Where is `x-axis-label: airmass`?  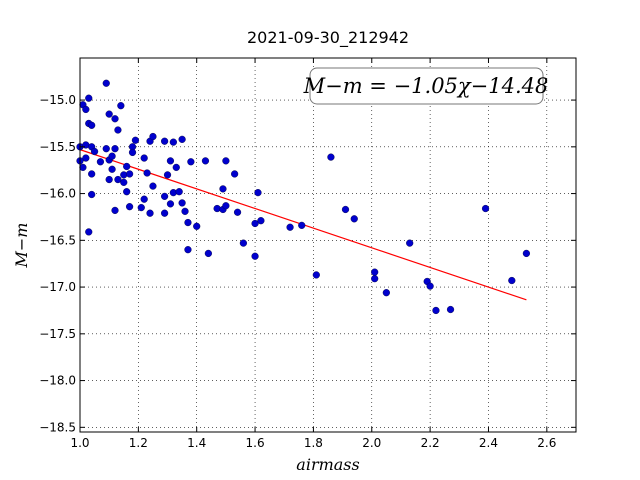
x-axis-label: airmass is located at coordinates (327, 464).